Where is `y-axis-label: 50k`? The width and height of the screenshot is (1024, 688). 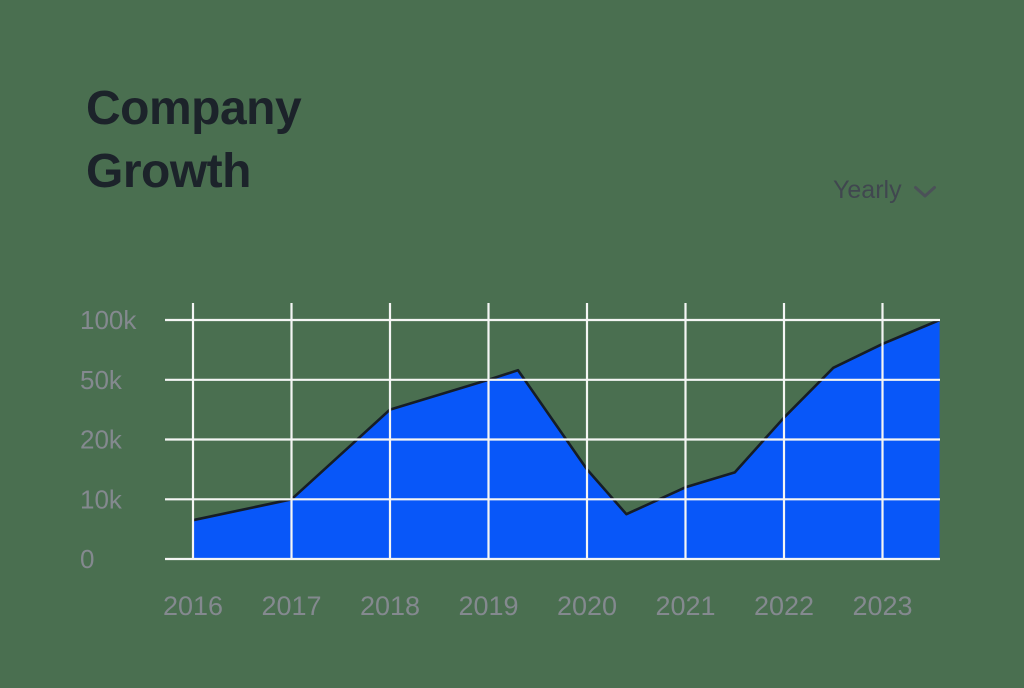 y-axis-label: 50k is located at coordinates (101, 380).